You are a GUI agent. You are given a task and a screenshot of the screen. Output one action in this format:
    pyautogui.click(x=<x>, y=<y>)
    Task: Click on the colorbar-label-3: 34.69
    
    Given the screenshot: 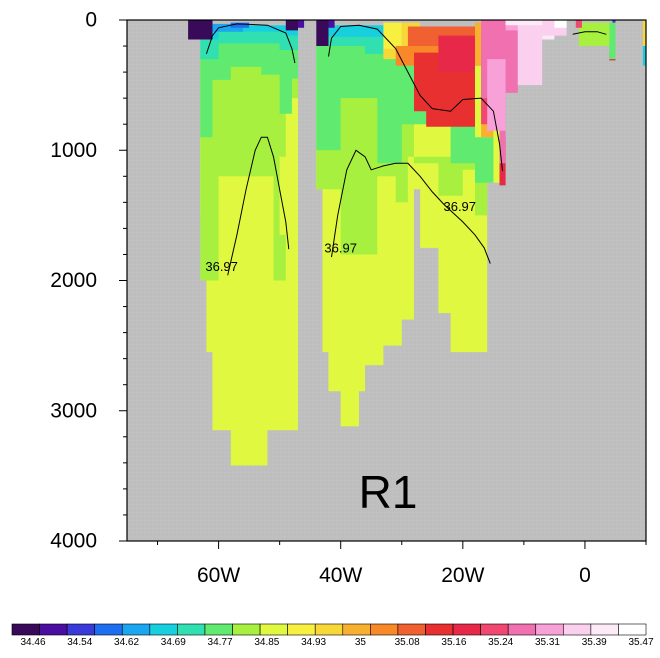 What is the action you would take?
    pyautogui.click(x=173, y=642)
    